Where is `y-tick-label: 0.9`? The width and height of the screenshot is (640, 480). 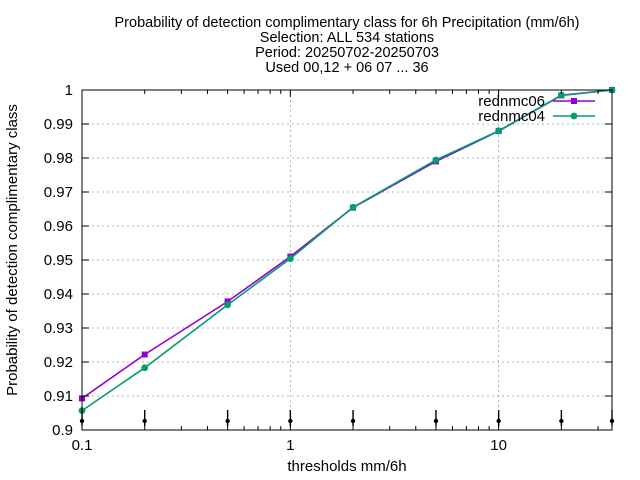
y-tick-label: 0.9 is located at coordinates (62, 430).